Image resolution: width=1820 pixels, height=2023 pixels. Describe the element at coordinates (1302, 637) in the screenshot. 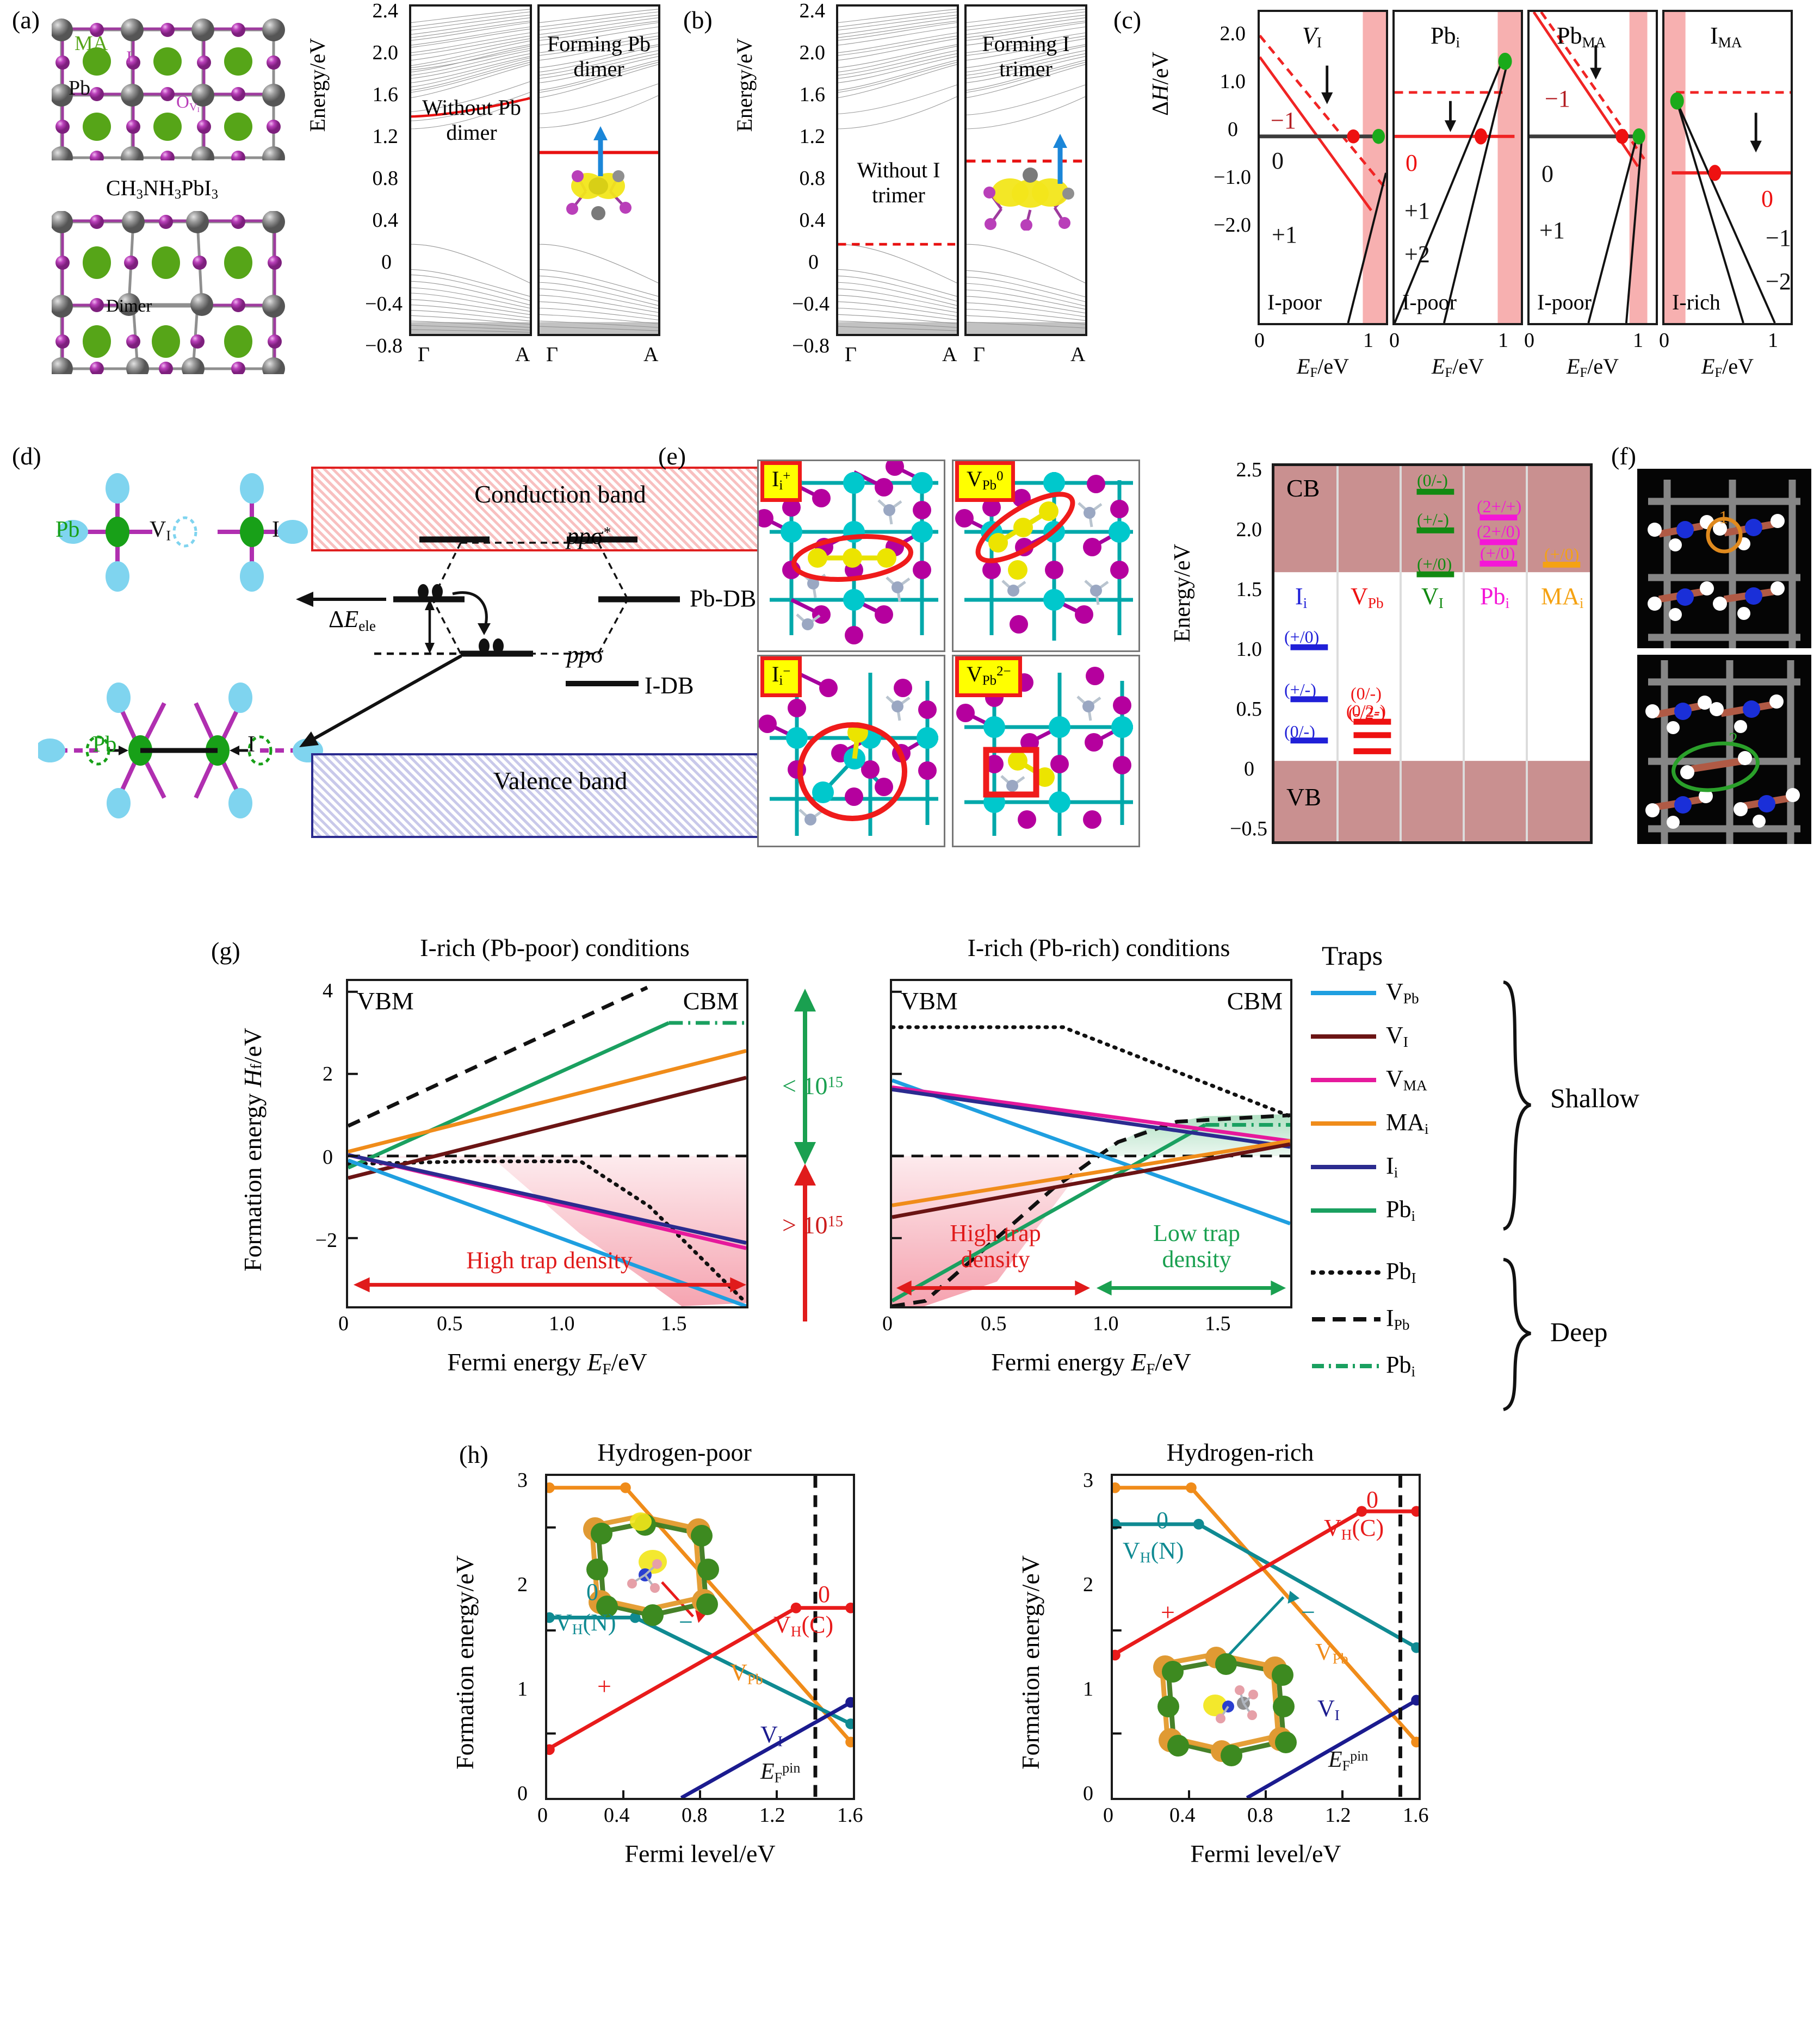

I see `panel-e-ctl-ii-1: (+/0)` at that location.